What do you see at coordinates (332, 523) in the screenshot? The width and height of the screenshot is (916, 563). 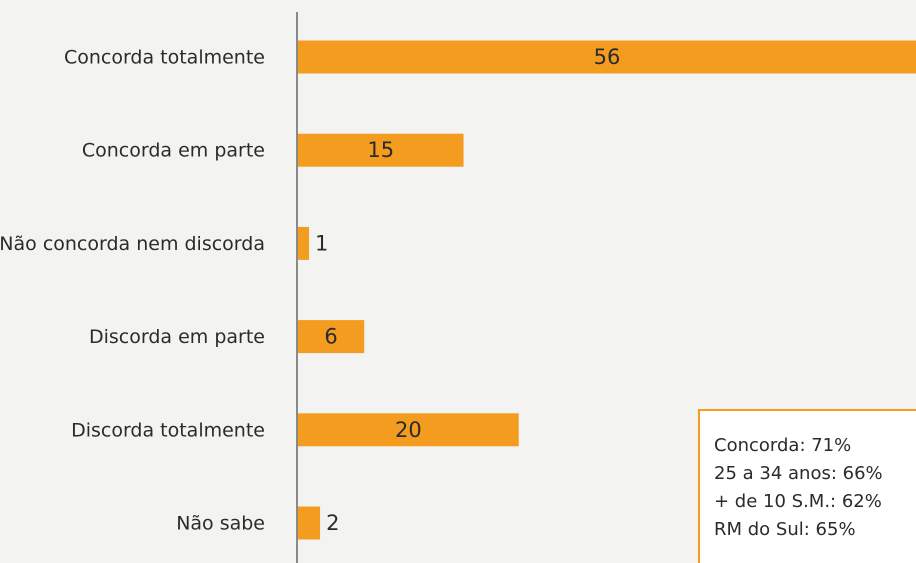 I see `value-label: 2` at bounding box center [332, 523].